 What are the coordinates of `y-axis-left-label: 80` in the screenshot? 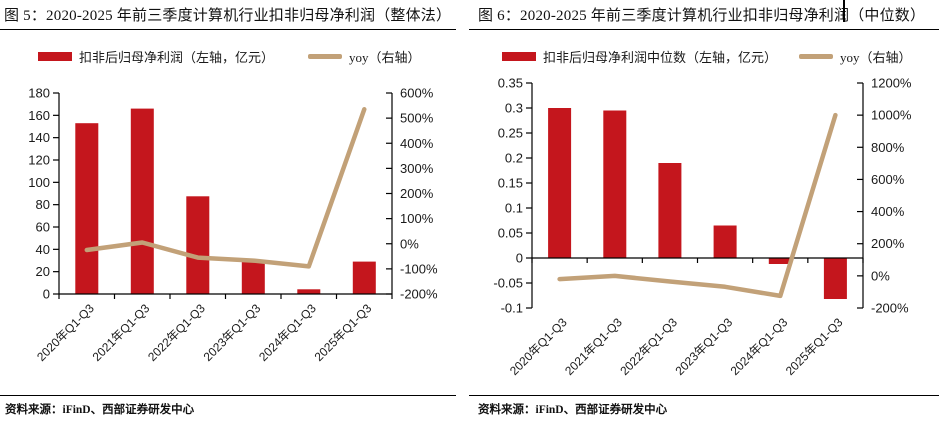 It's located at (43, 204).